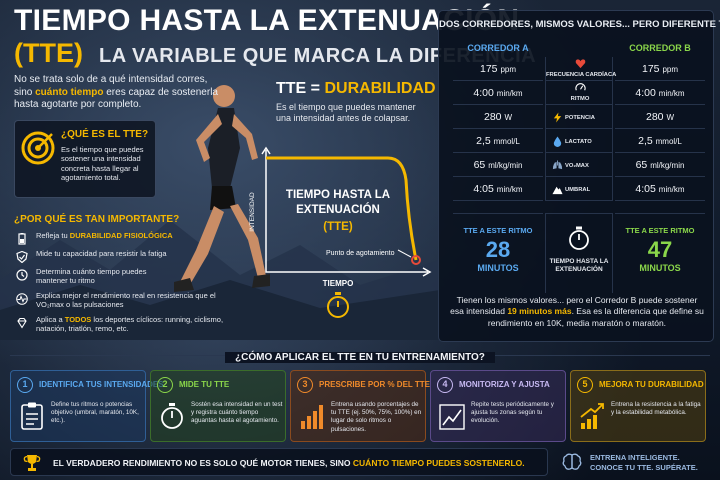  I want to click on x-axis-label: TIEMPO, so click(338, 283).